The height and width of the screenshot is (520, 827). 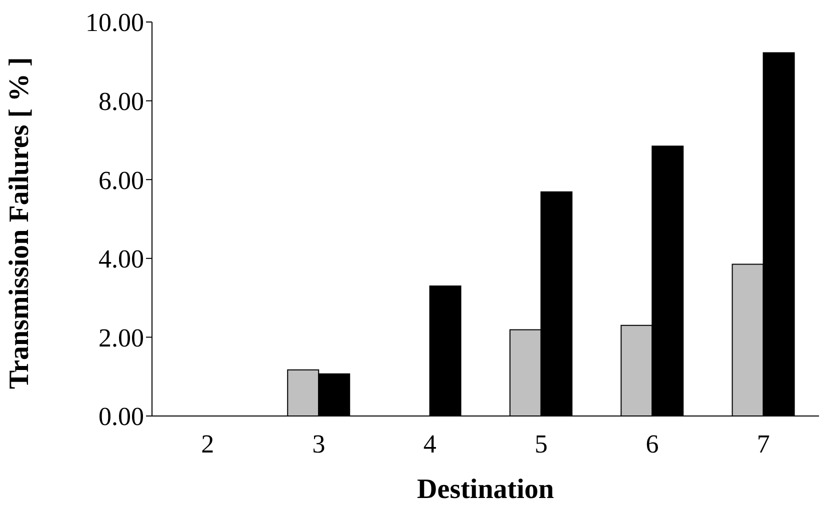 What do you see at coordinates (121, 417) in the screenshot?
I see `y-tick-label: 0.00` at bounding box center [121, 417].